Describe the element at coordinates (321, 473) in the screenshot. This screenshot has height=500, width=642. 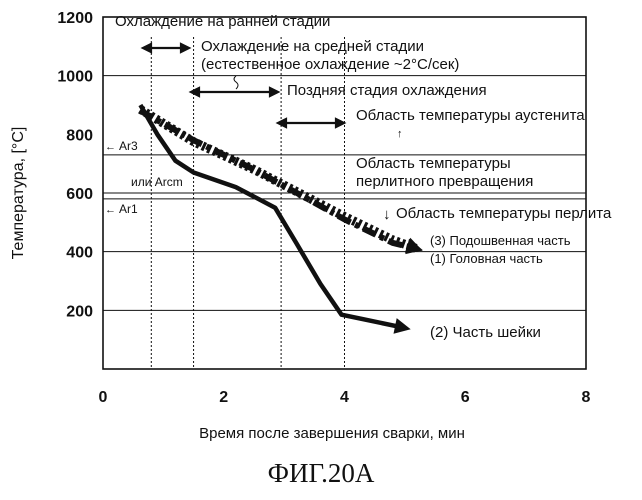
I see `figure-caption: ФИГ.20А` at that location.